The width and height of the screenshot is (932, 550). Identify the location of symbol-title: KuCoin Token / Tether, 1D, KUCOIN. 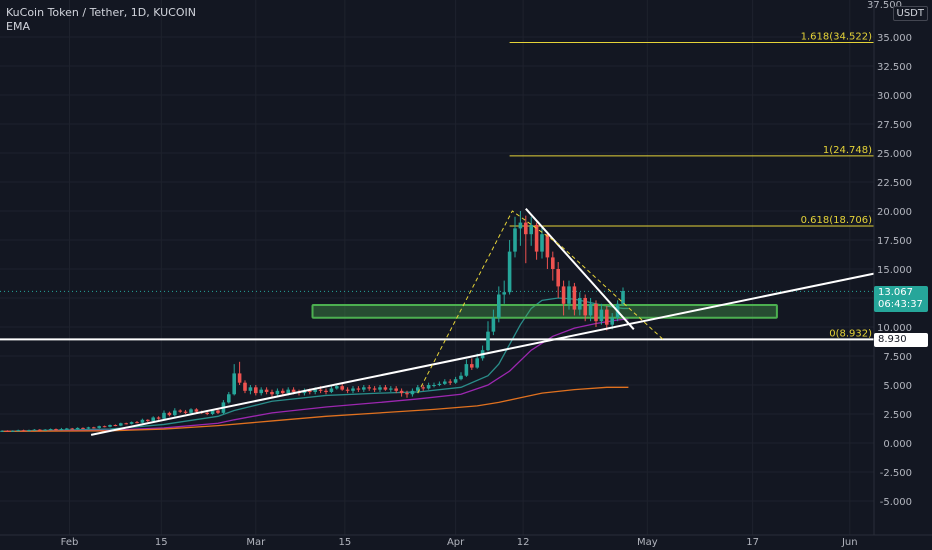
(101, 12).